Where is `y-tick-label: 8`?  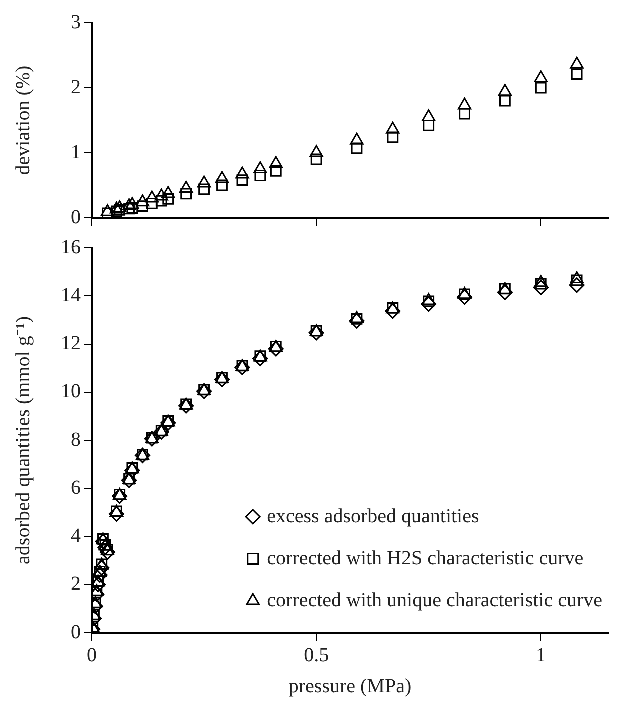
y-tick-label: 8 is located at coordinates (76, 439).